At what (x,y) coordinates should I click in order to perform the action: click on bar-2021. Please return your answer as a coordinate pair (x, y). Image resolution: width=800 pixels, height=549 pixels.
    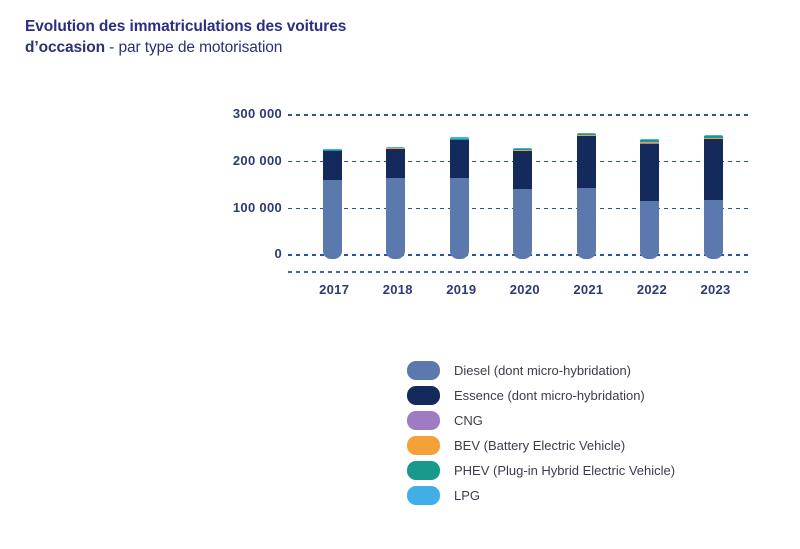
    Looking at the image, I should click on (586, 195).